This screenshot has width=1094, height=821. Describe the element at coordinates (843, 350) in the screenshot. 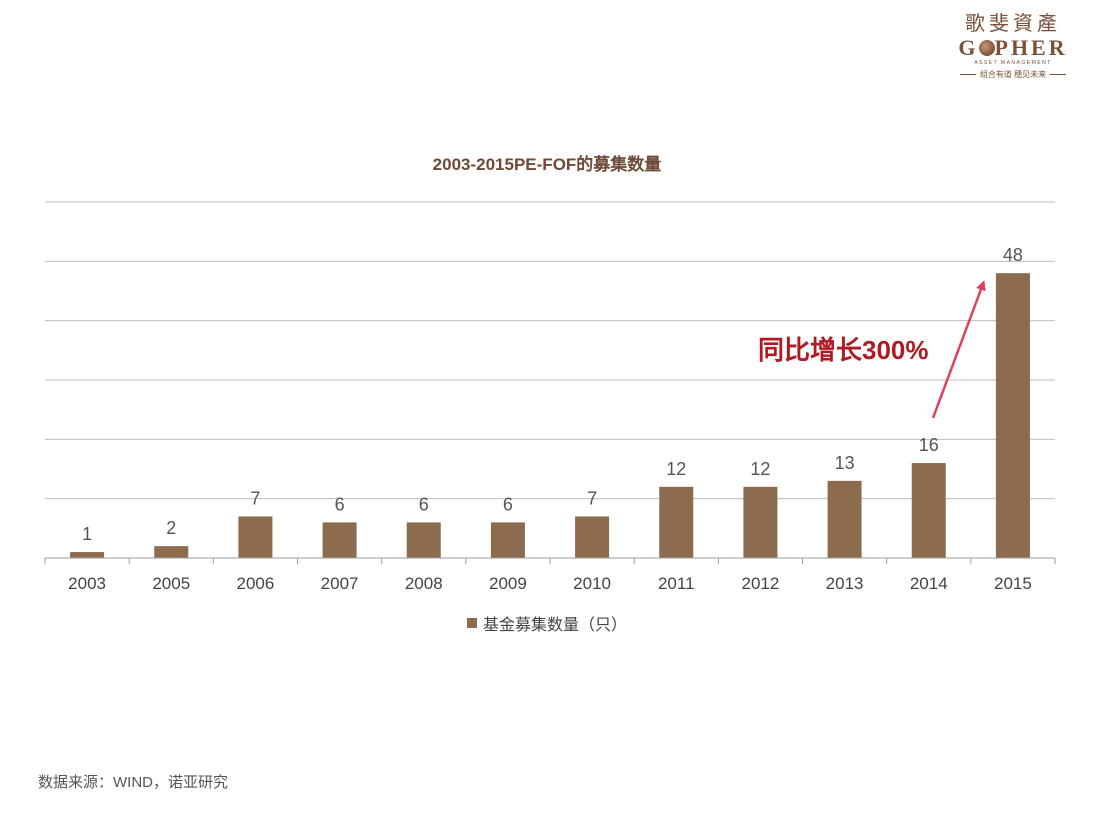

I see `growth-annotation: 同比增长300%` at that location.